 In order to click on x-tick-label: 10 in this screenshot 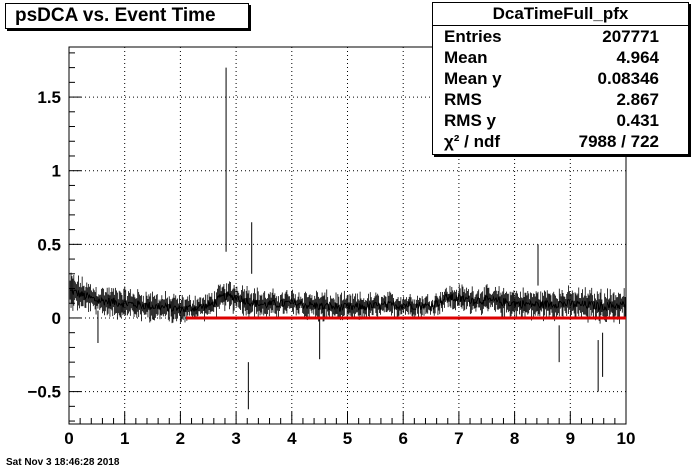, I will do `click(626, 438)`.